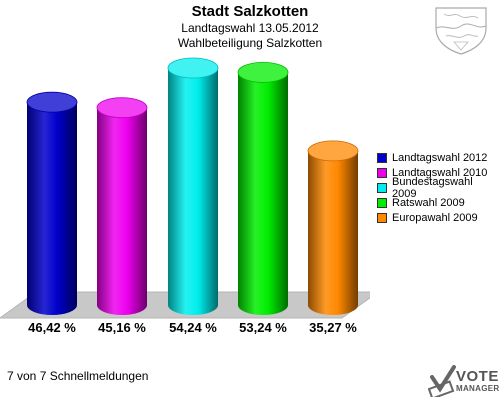 The image size is (500, 400). What do you see at coordinates (263, 327) in the screenshot?
I see `bar-value-label: 53,24 %` at bounding box center [263, 327].